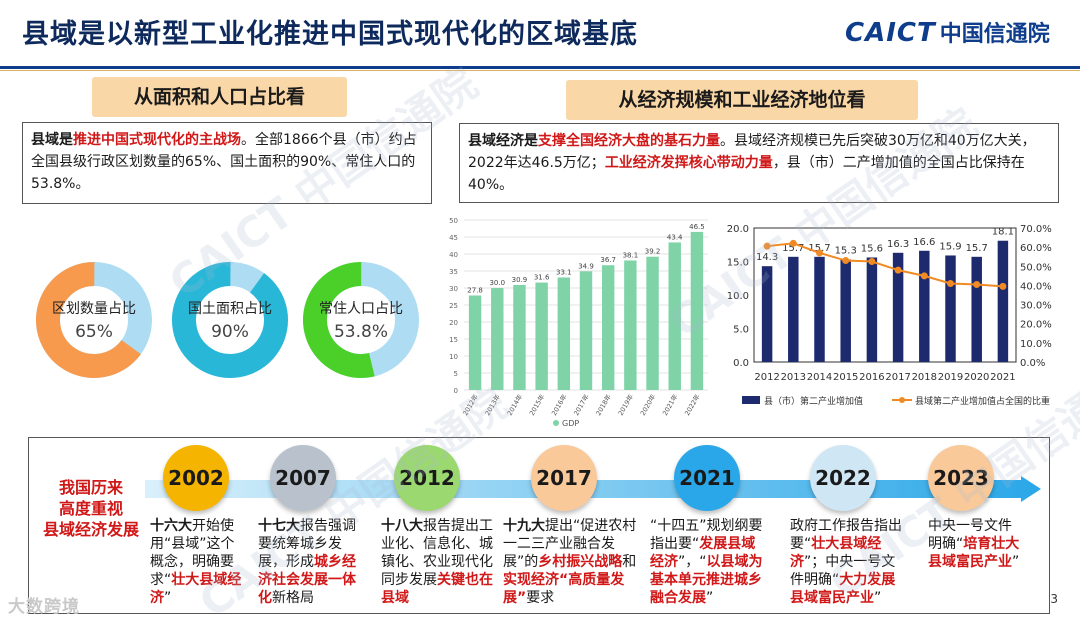 This screenshot has width=1080, height=630. What do you see at coordinates (453, 272) in the screenshot?
I see `y-tick-label: 35` at bounding box center [453, 272].